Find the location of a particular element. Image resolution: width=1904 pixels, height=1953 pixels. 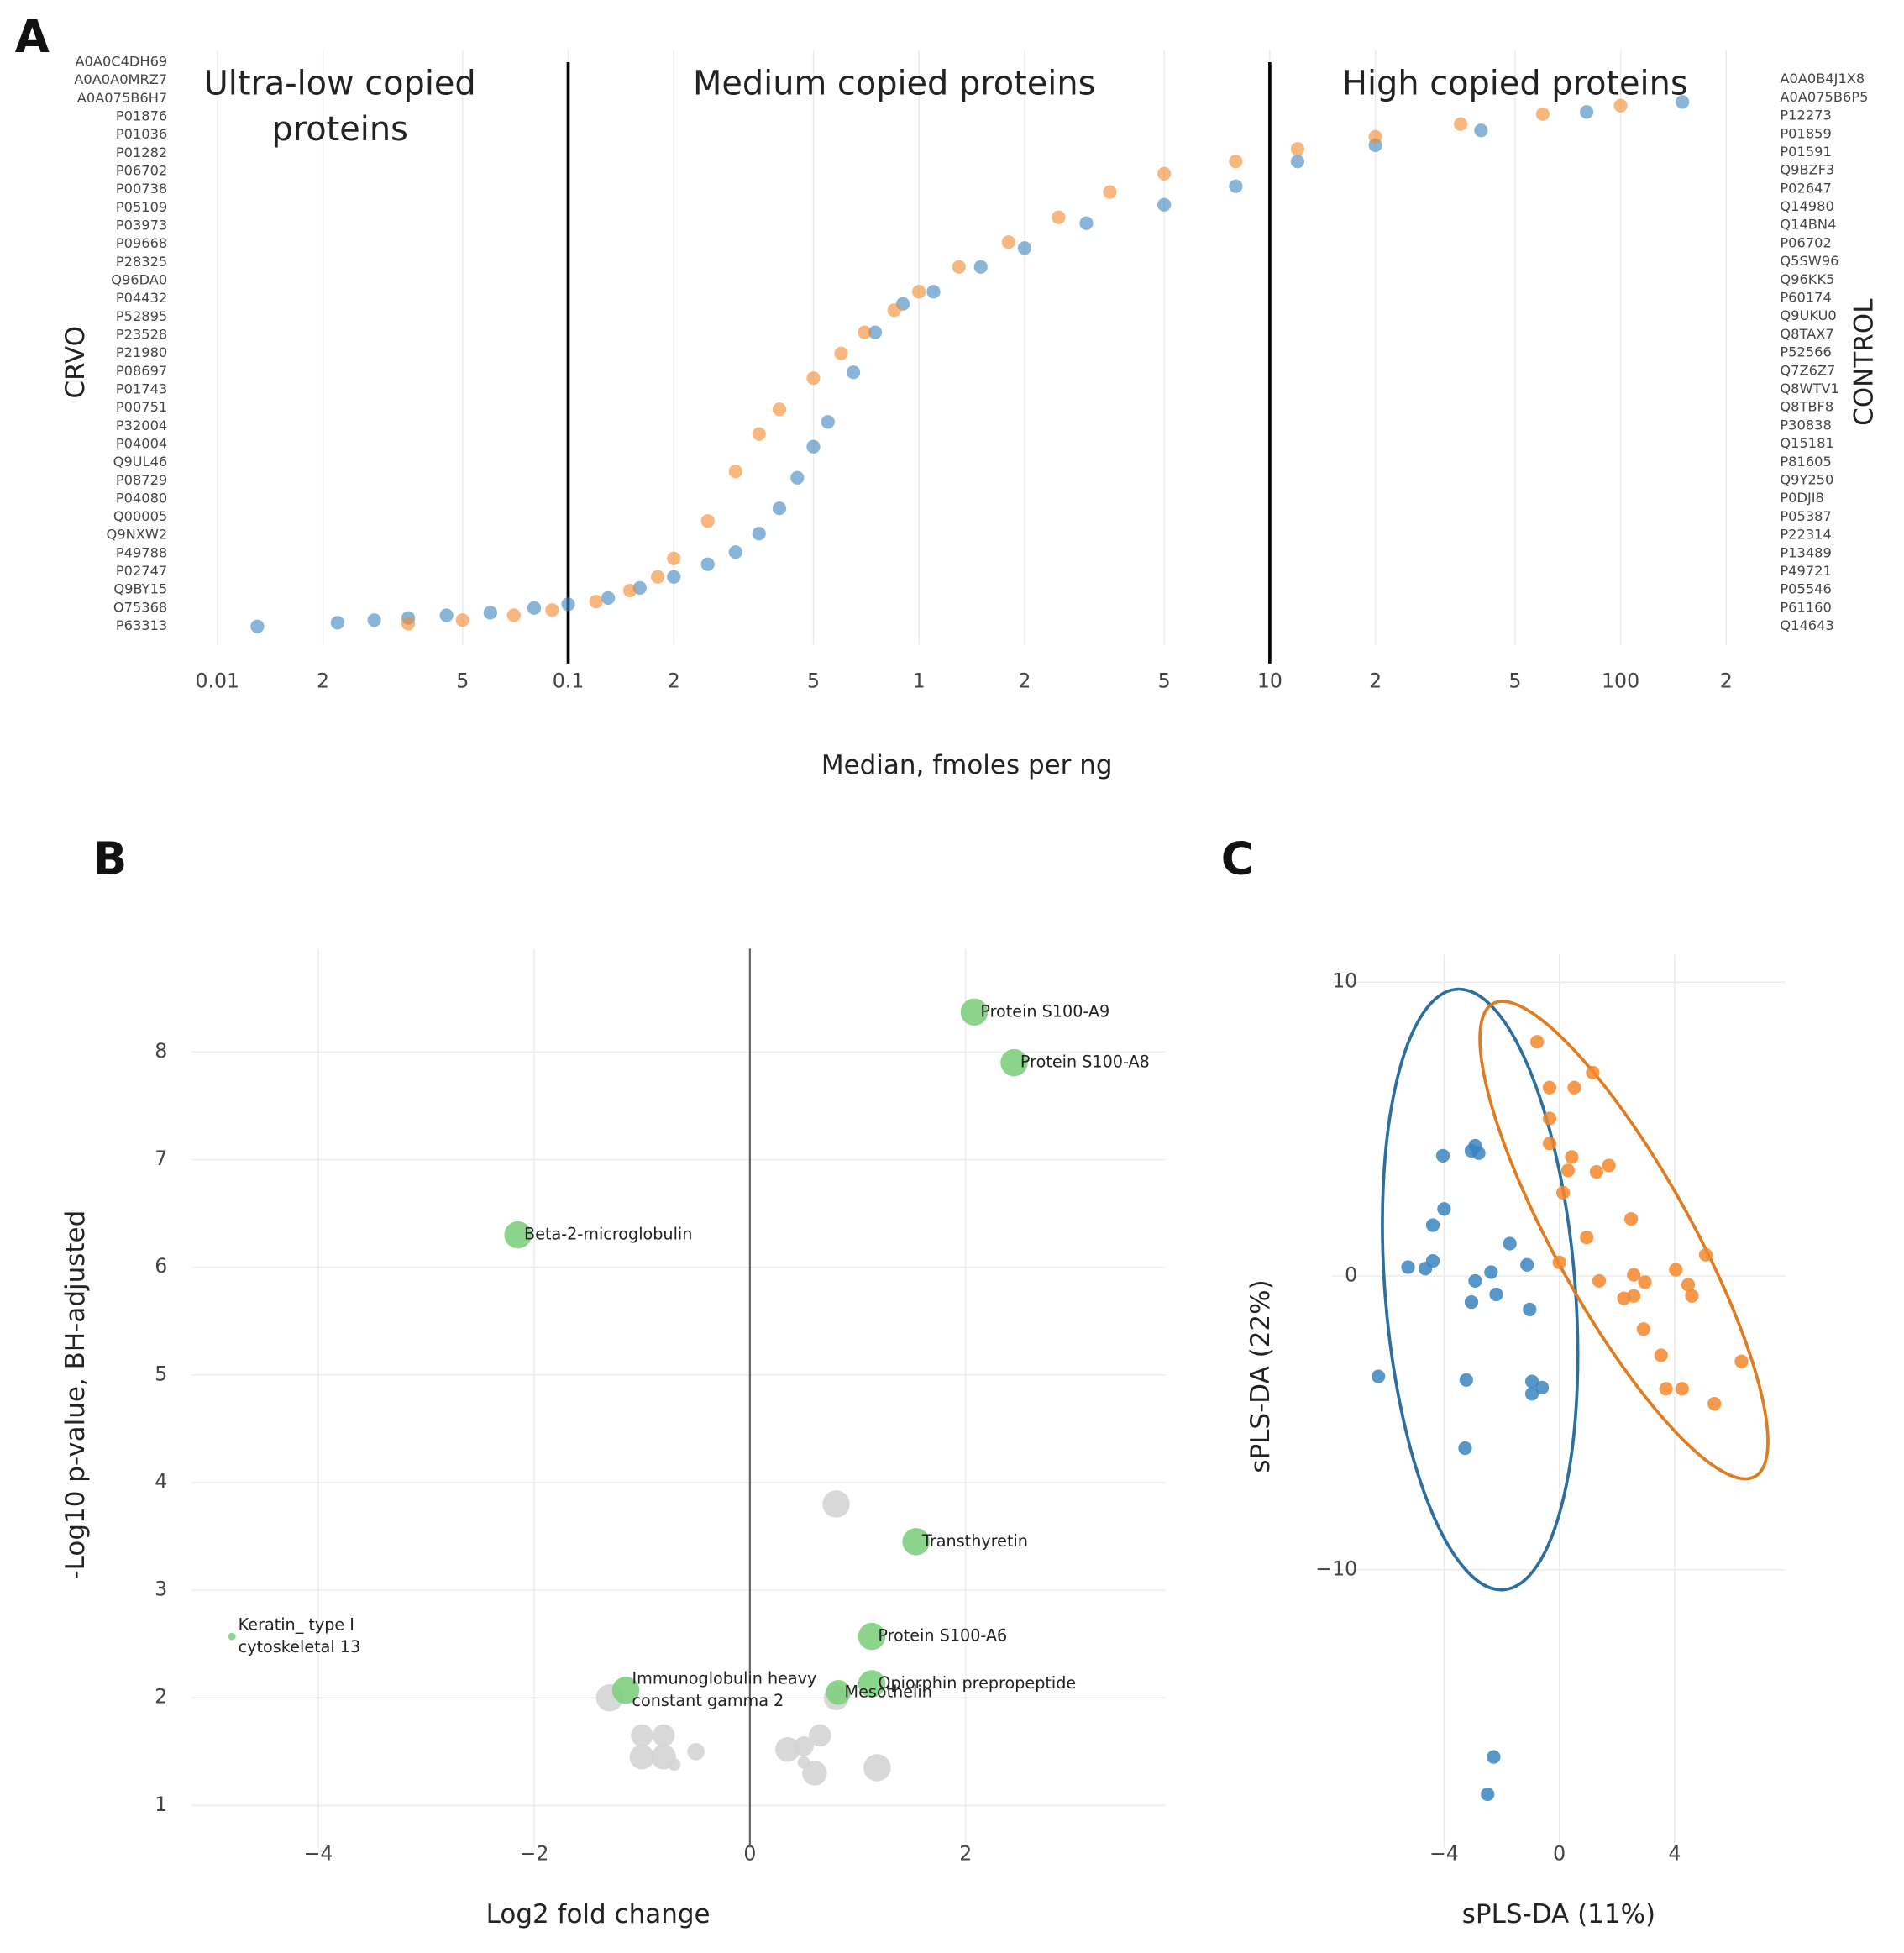

protein-label: P63313 is located at coordinates (141, 625).